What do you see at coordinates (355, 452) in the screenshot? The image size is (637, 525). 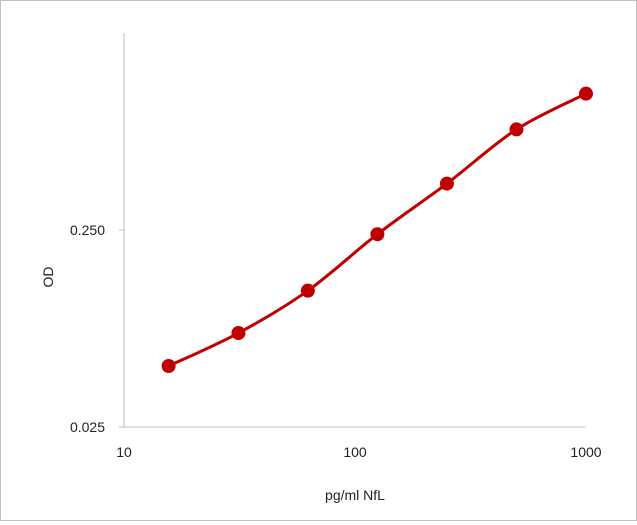 I see `x-tick-label: 100` at bounding box center [355, 452].